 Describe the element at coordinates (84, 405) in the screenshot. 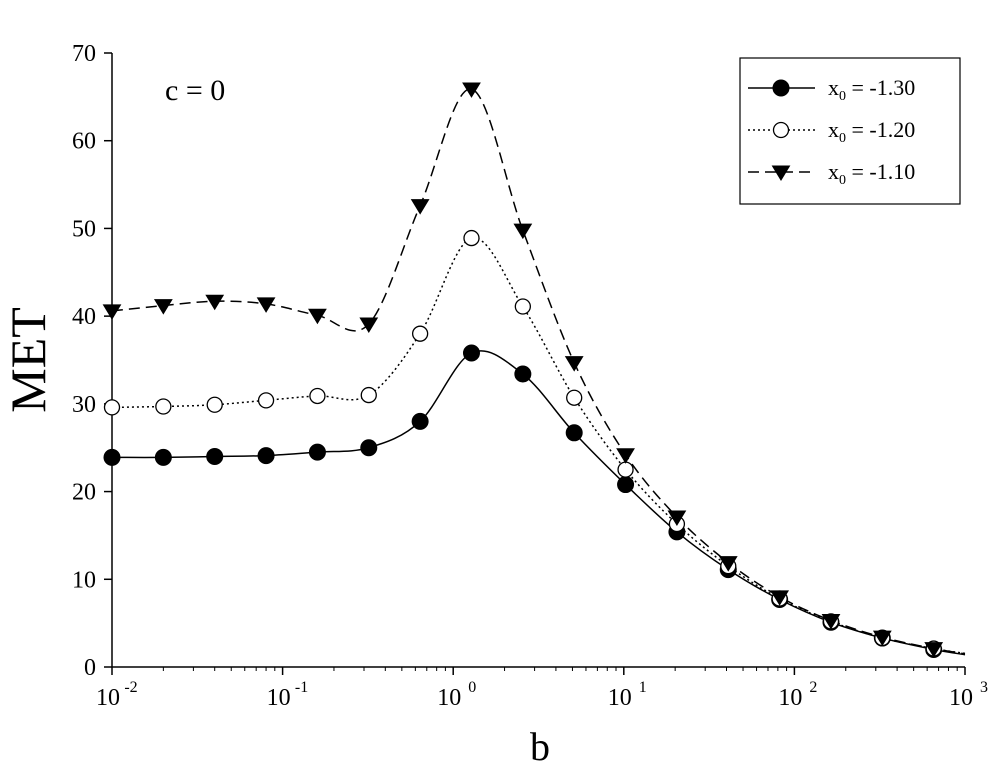

I see `y-tick-label: 30` at that location.